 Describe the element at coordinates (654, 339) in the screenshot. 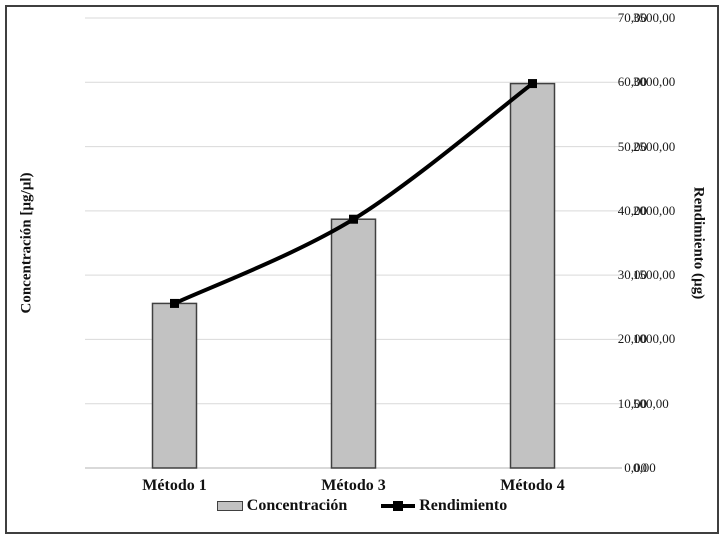

I see `right-tick-label: 1000,00` at that location.